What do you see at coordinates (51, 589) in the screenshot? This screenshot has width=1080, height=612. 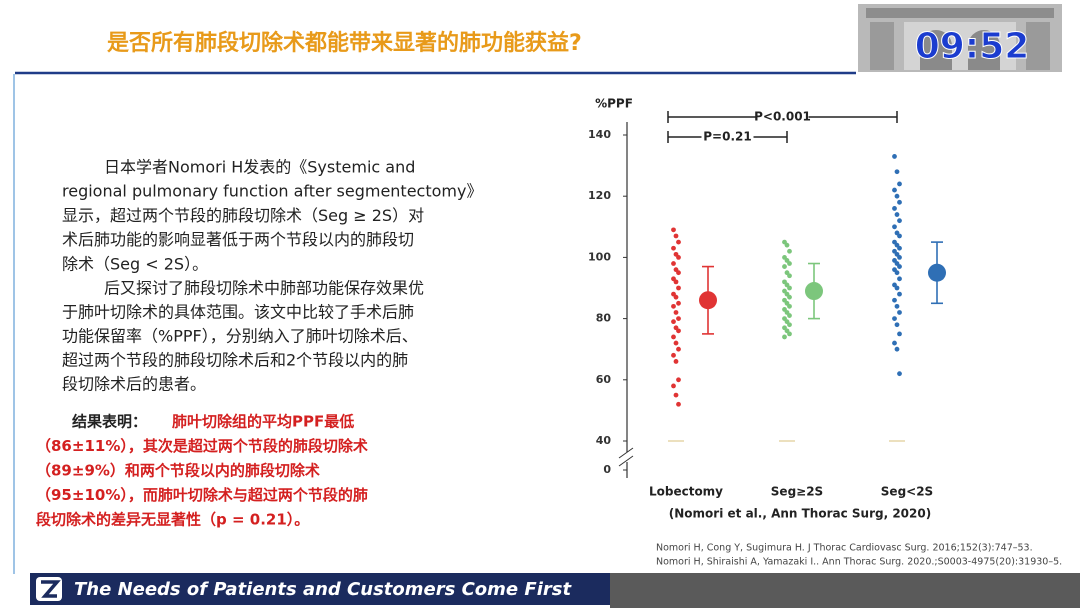 I see `footer-logo-mark` at bounding box center [51, 589].